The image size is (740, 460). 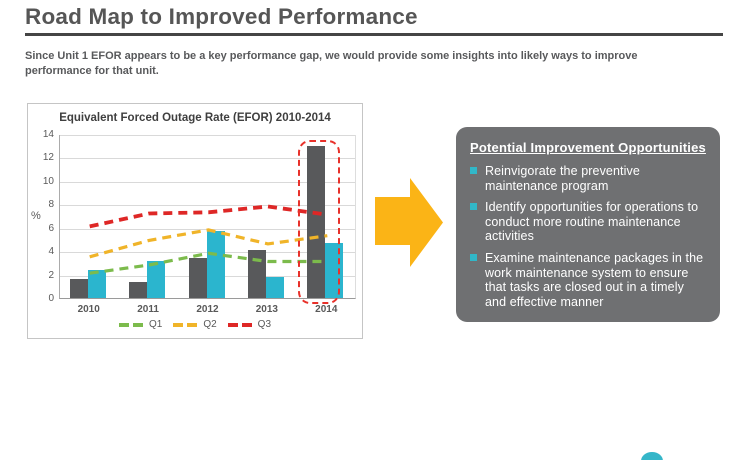 I want to click on y-tick-label: 2, so click(x=51, y=275).